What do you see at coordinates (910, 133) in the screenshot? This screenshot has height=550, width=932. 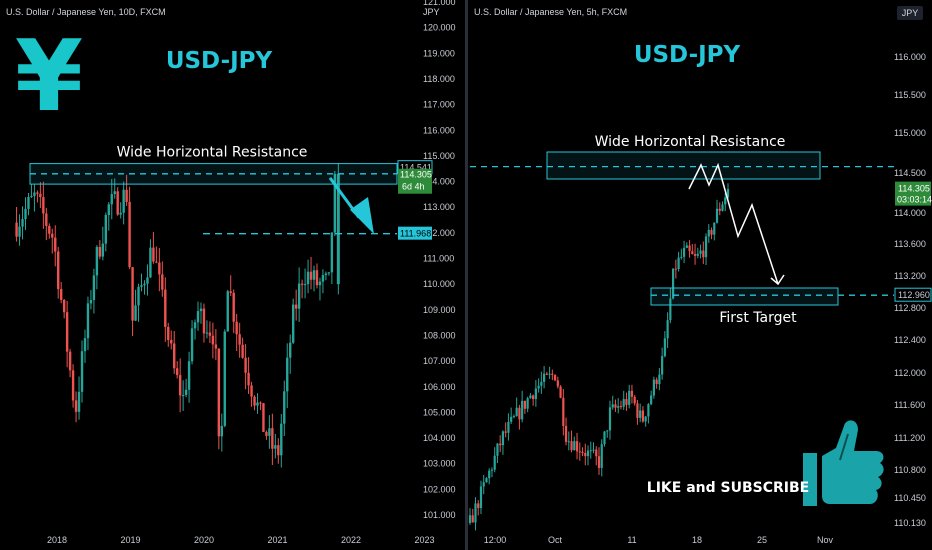 I see `y-tick-label: 115.000` at bounding box center [910, 133].